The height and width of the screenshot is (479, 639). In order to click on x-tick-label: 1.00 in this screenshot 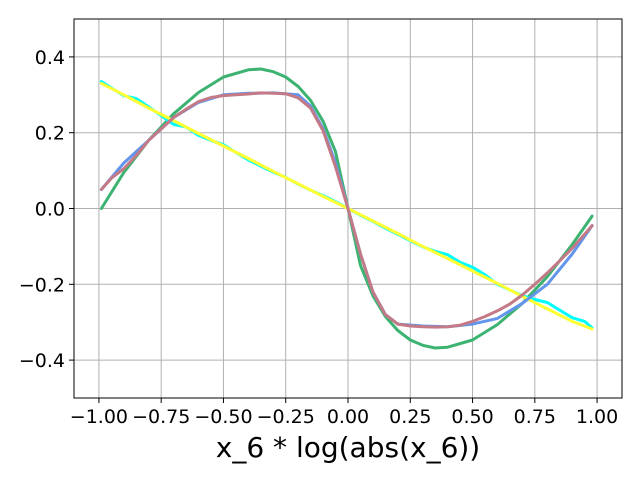, I will do `click(597, 417)`.